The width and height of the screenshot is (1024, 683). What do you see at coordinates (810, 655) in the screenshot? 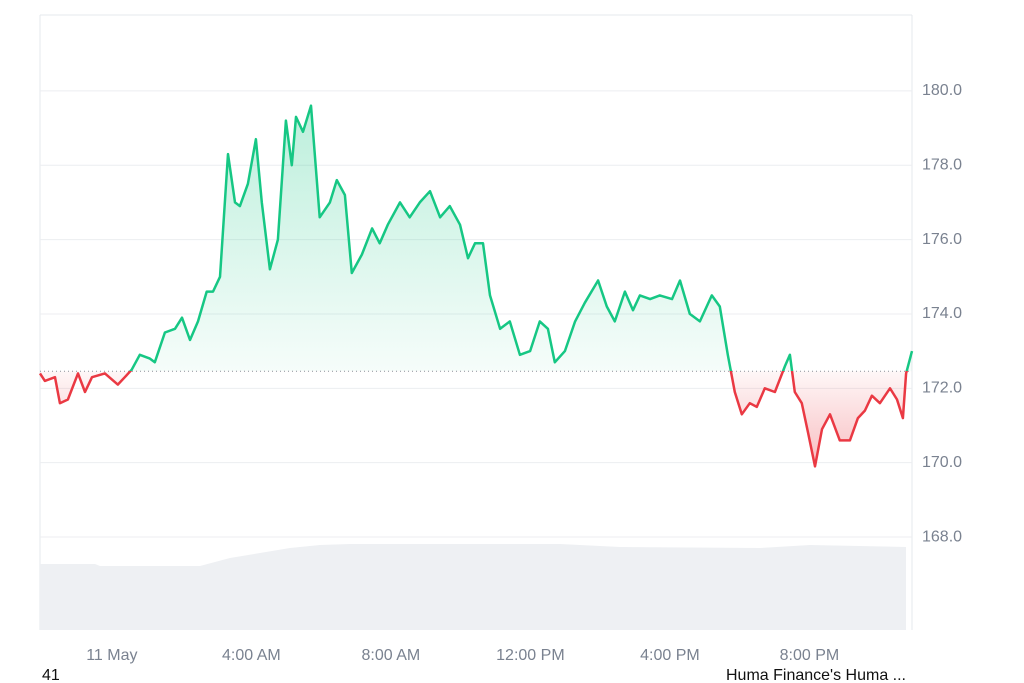
I see `x-tick-label: 8:00 PM` at bounding box center [810, 655].